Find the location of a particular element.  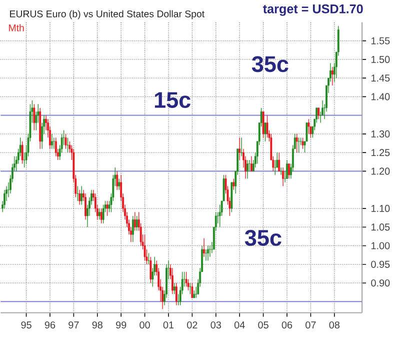

chart-title: EURUS Euro (b) vs United States Dollar Spot is located at coordinates (107, 15).